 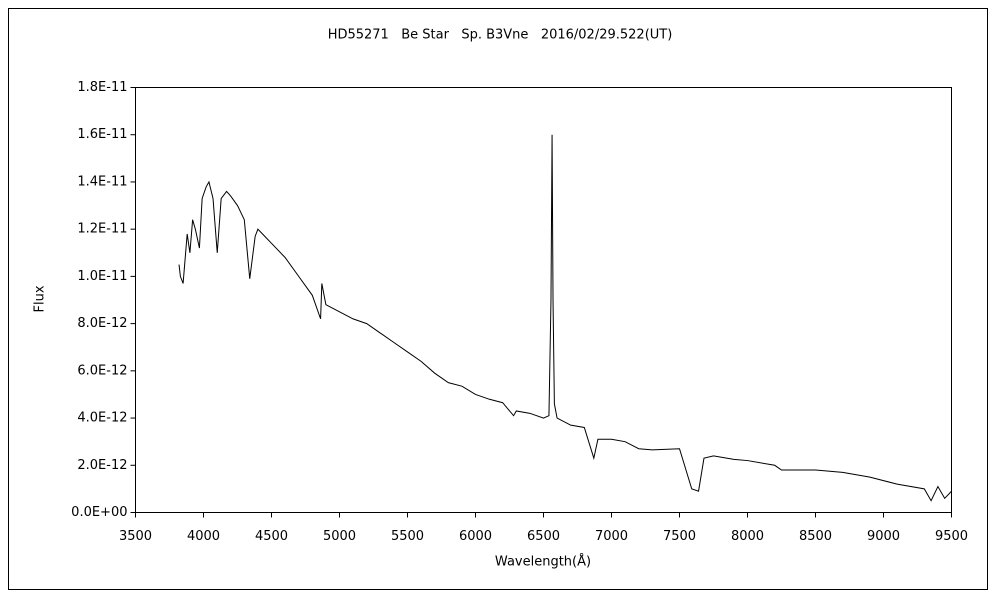 I want to click on x-tick-label: 5500, so click(x=407, y=536).